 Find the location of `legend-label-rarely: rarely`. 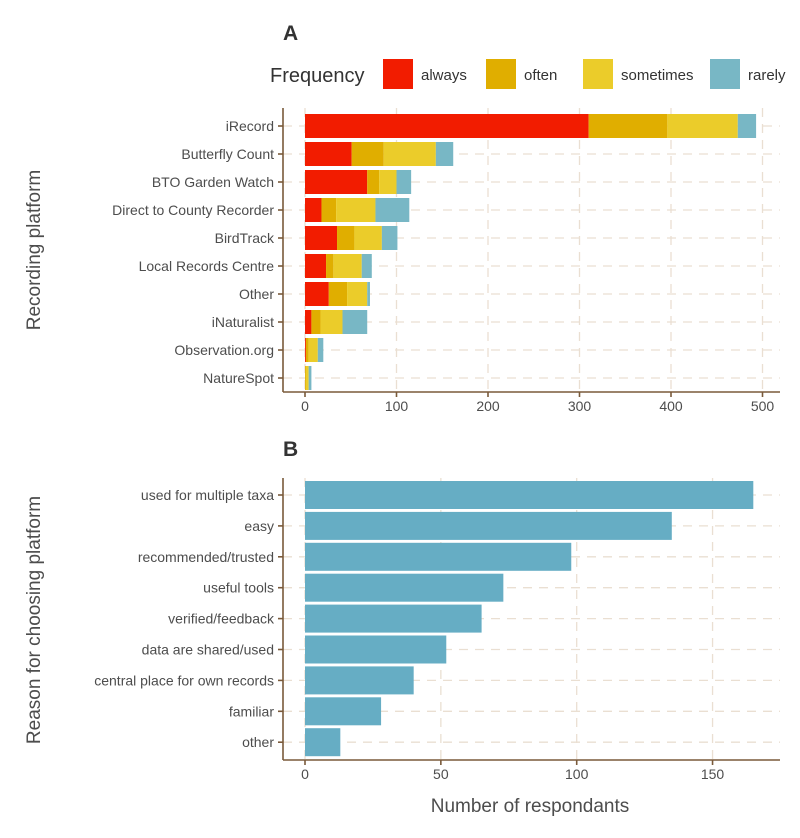

legend-label-rarely: rarely is located at coordinates (767, 75).